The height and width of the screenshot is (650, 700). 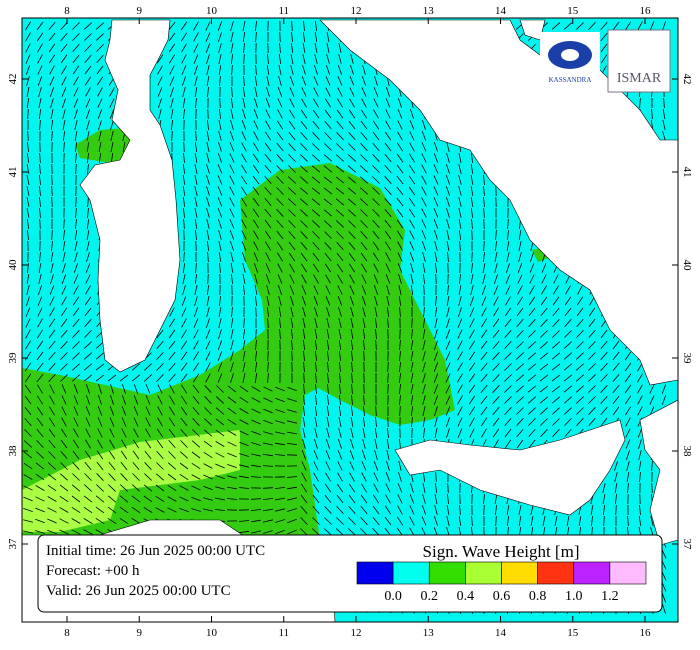 I want to click on logo-text: KASSANDRA, so click(x=570, y=80).